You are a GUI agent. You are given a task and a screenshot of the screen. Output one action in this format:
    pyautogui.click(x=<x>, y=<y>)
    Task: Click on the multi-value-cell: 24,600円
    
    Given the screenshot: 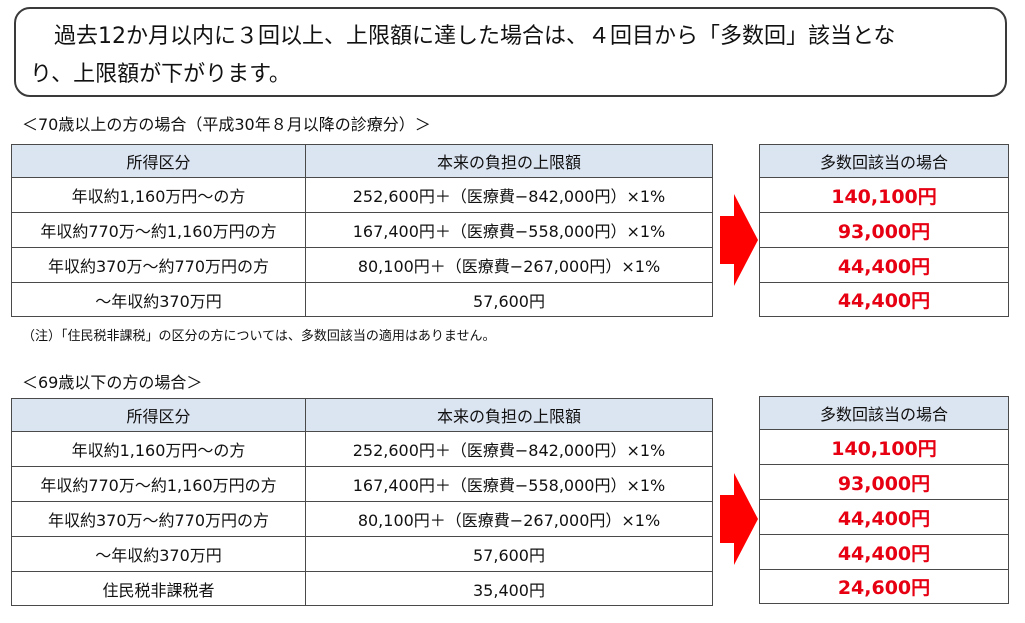 What is the action you would take?
    pyautogui.click(x=884, y=586)
    